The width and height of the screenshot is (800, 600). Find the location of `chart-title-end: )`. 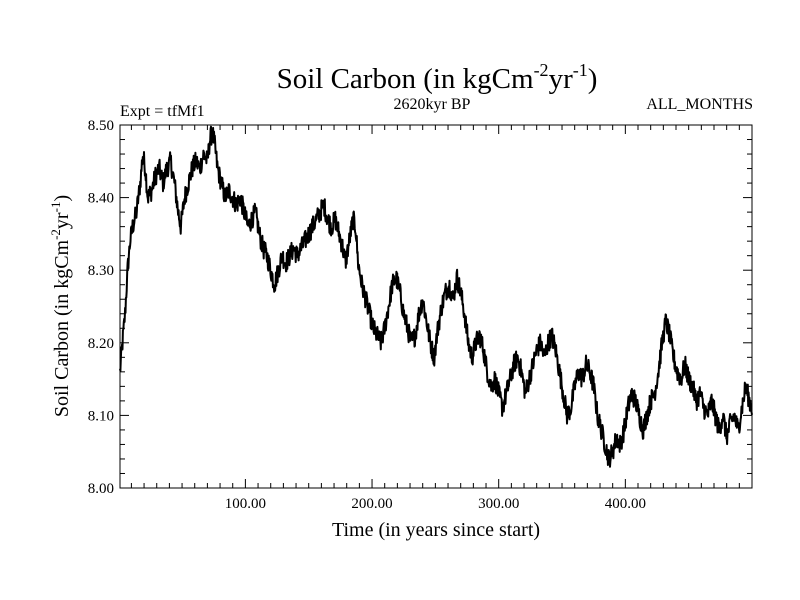

chart-title-end: ) is located at coordinates (593, 79).